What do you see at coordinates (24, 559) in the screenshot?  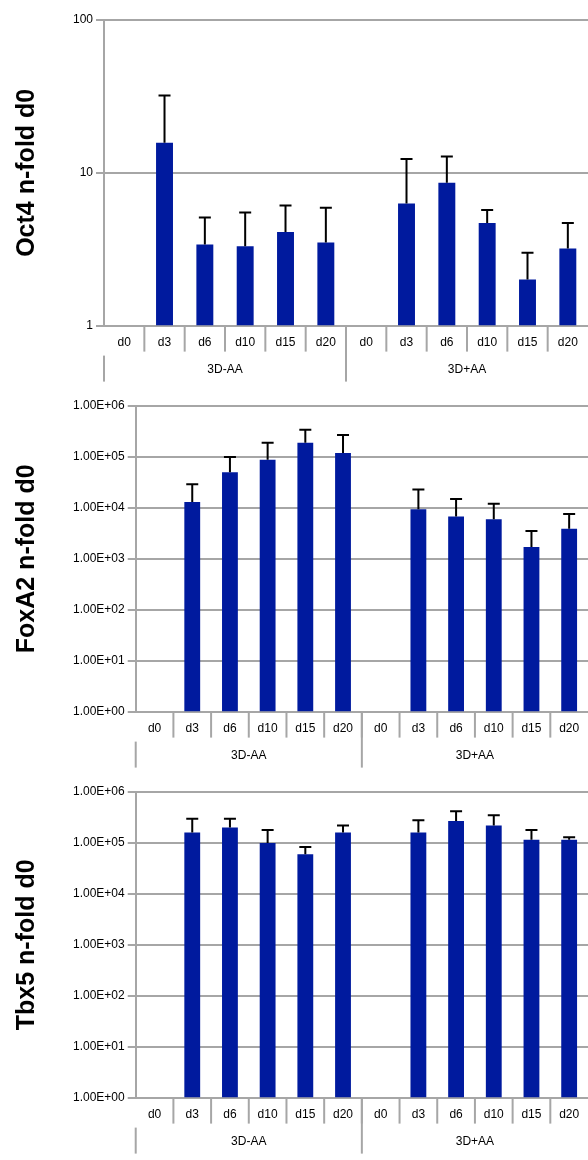 I see `y-axis-title: FoxA2 n-fold d0` at bounding box center [24, 559].